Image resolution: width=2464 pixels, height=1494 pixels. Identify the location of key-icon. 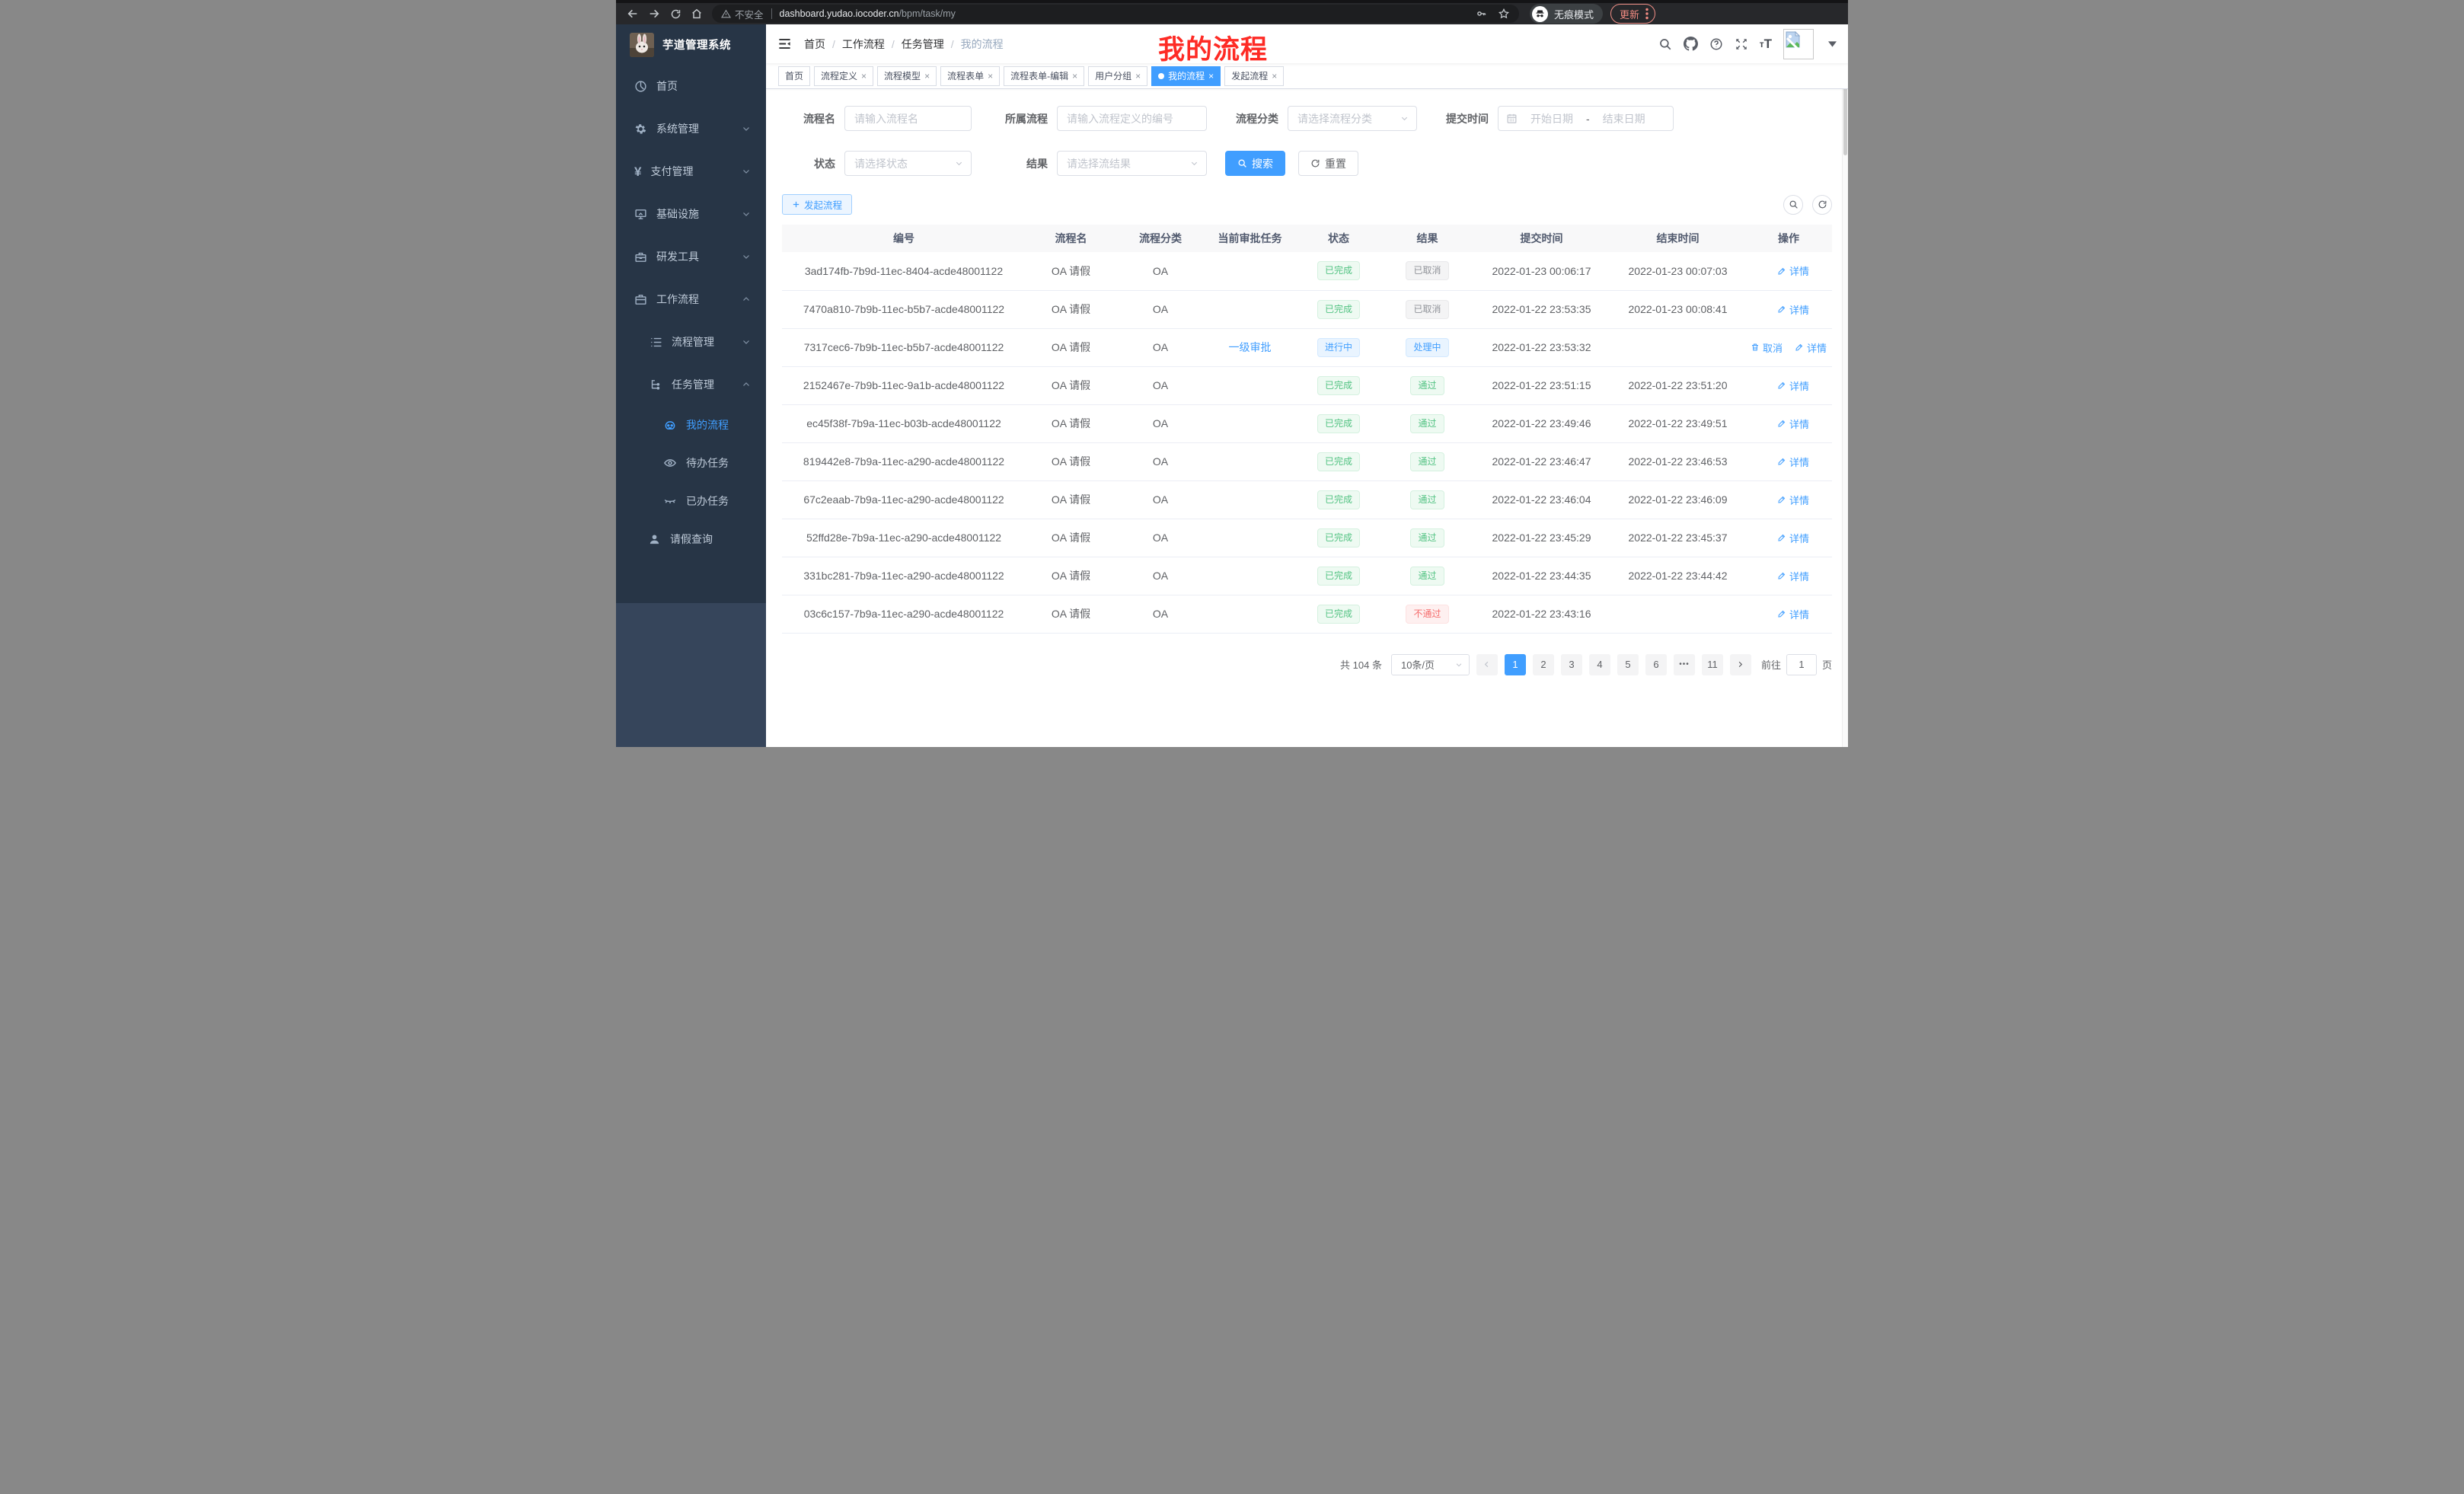
(1481, 14).